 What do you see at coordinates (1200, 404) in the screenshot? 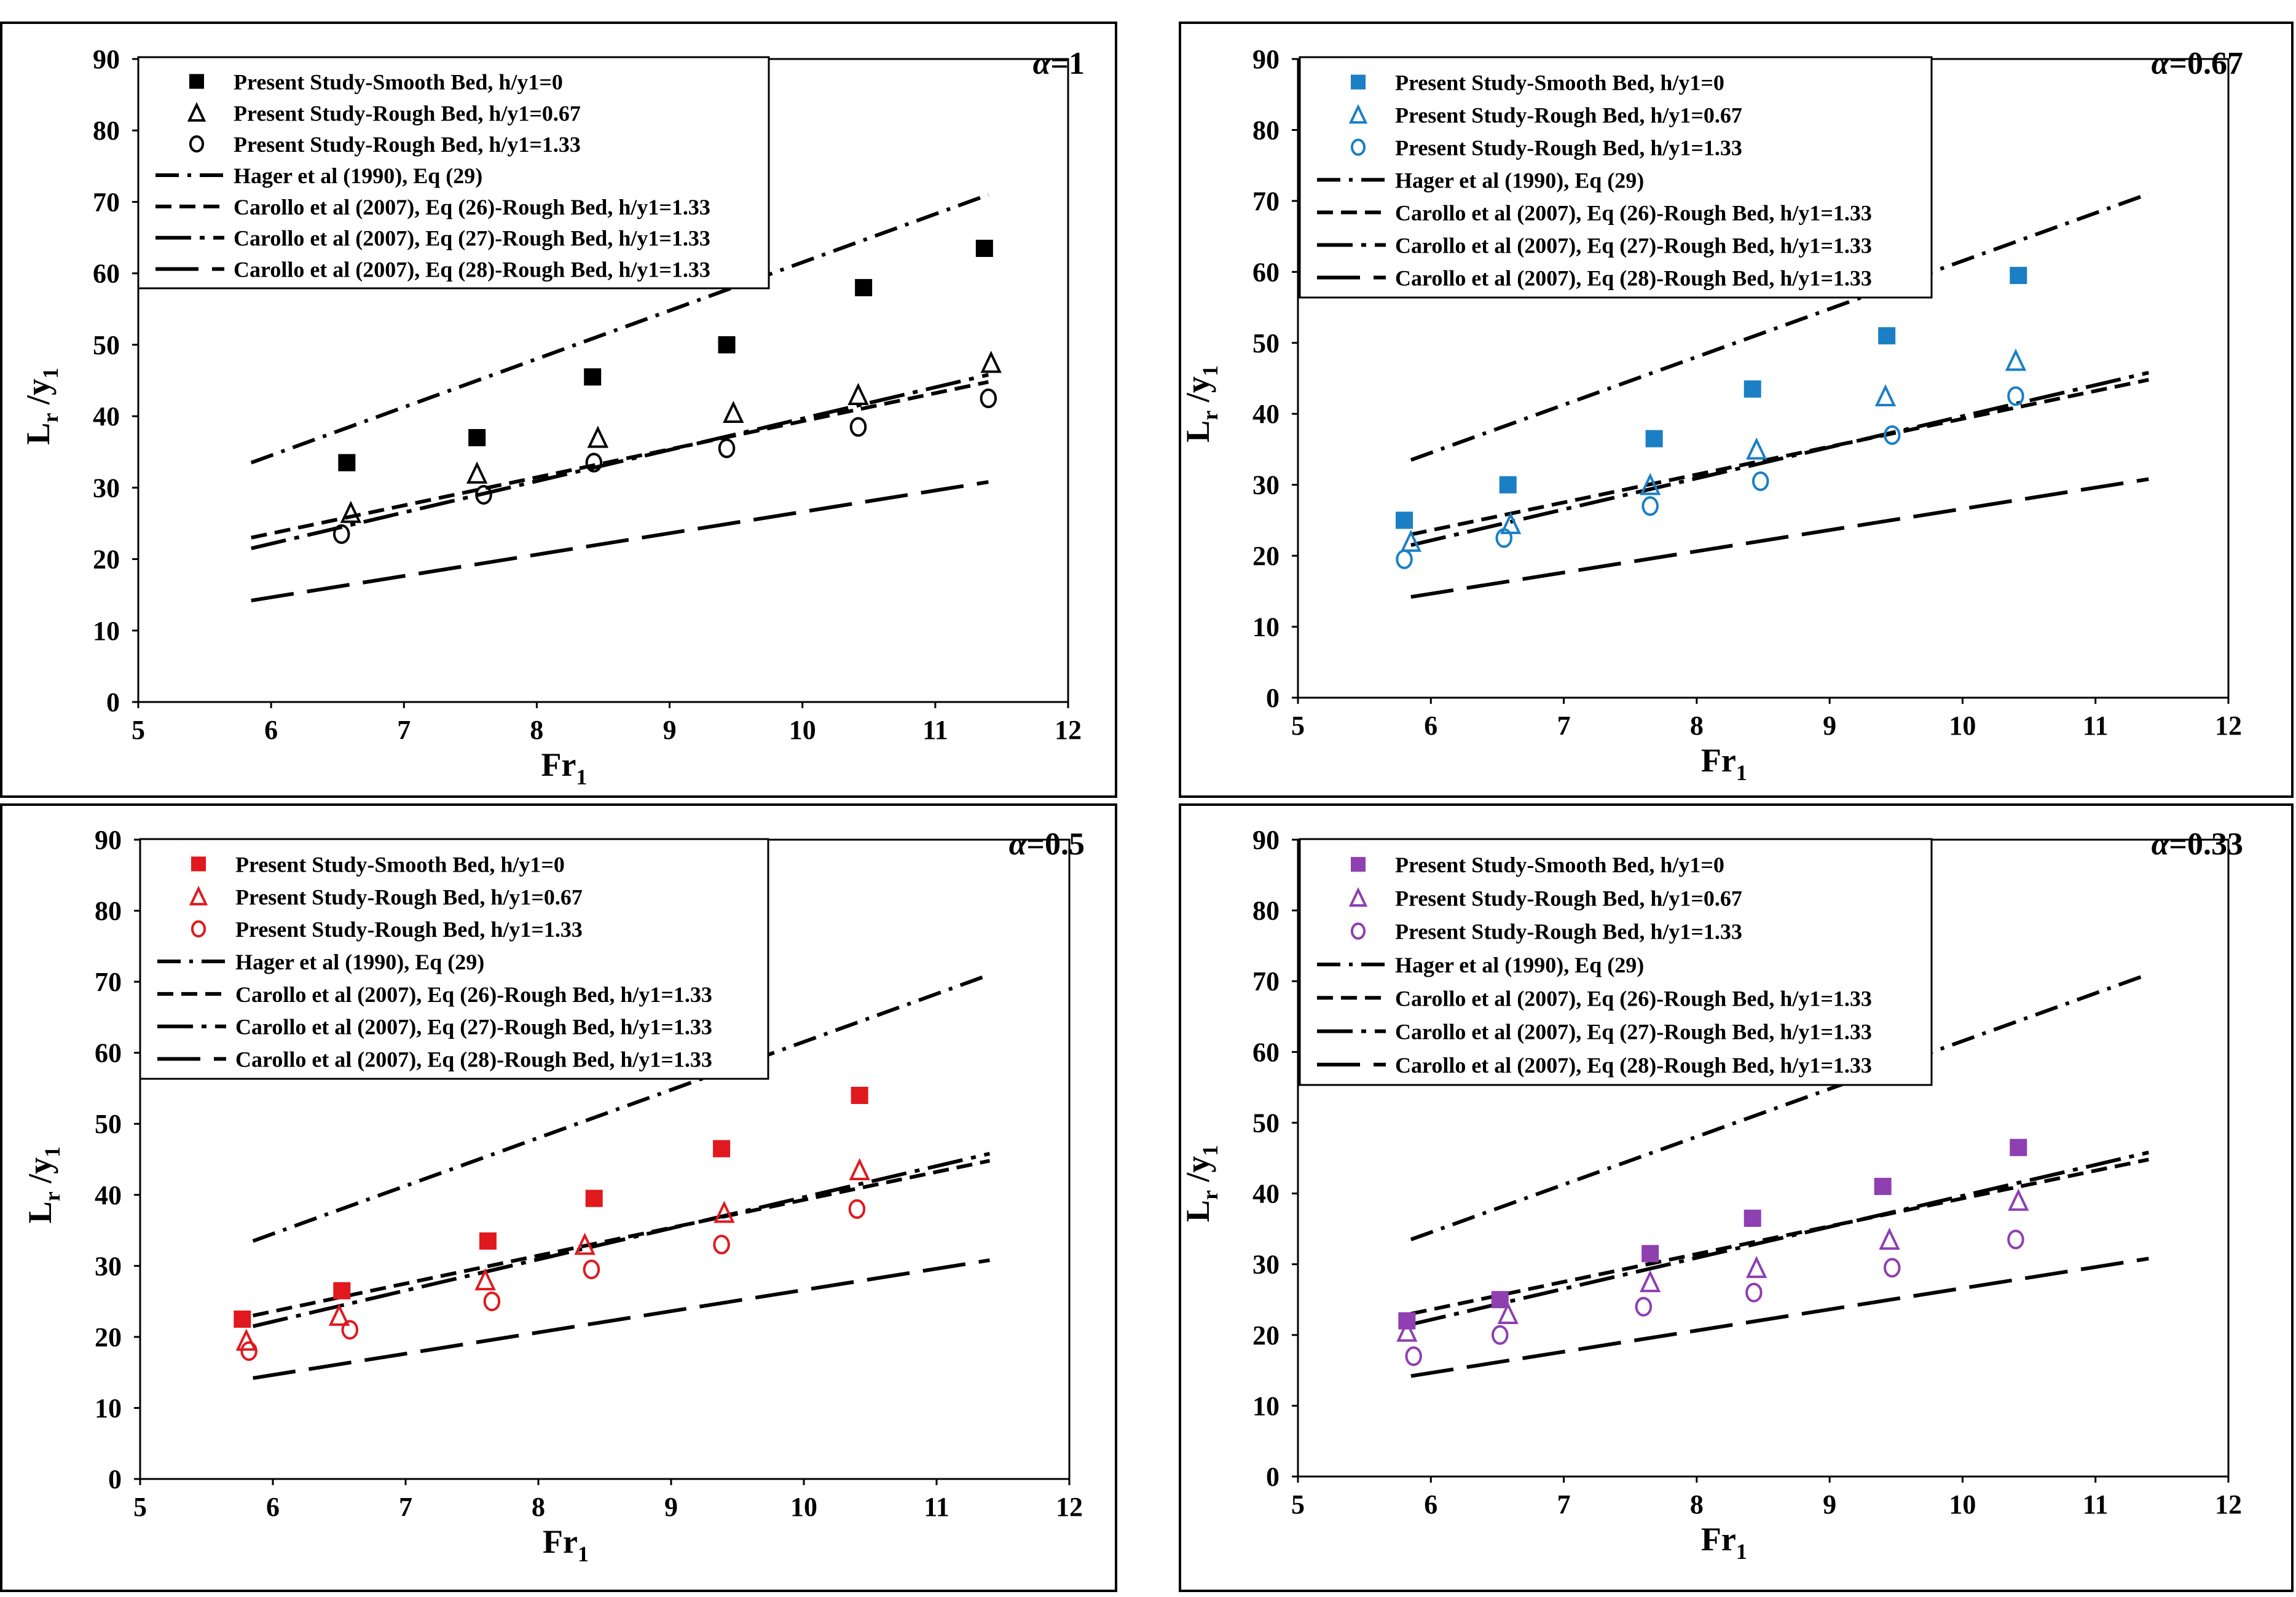
I see `y-axis-label: Lr /y1` at bounding box center [1200, 404].